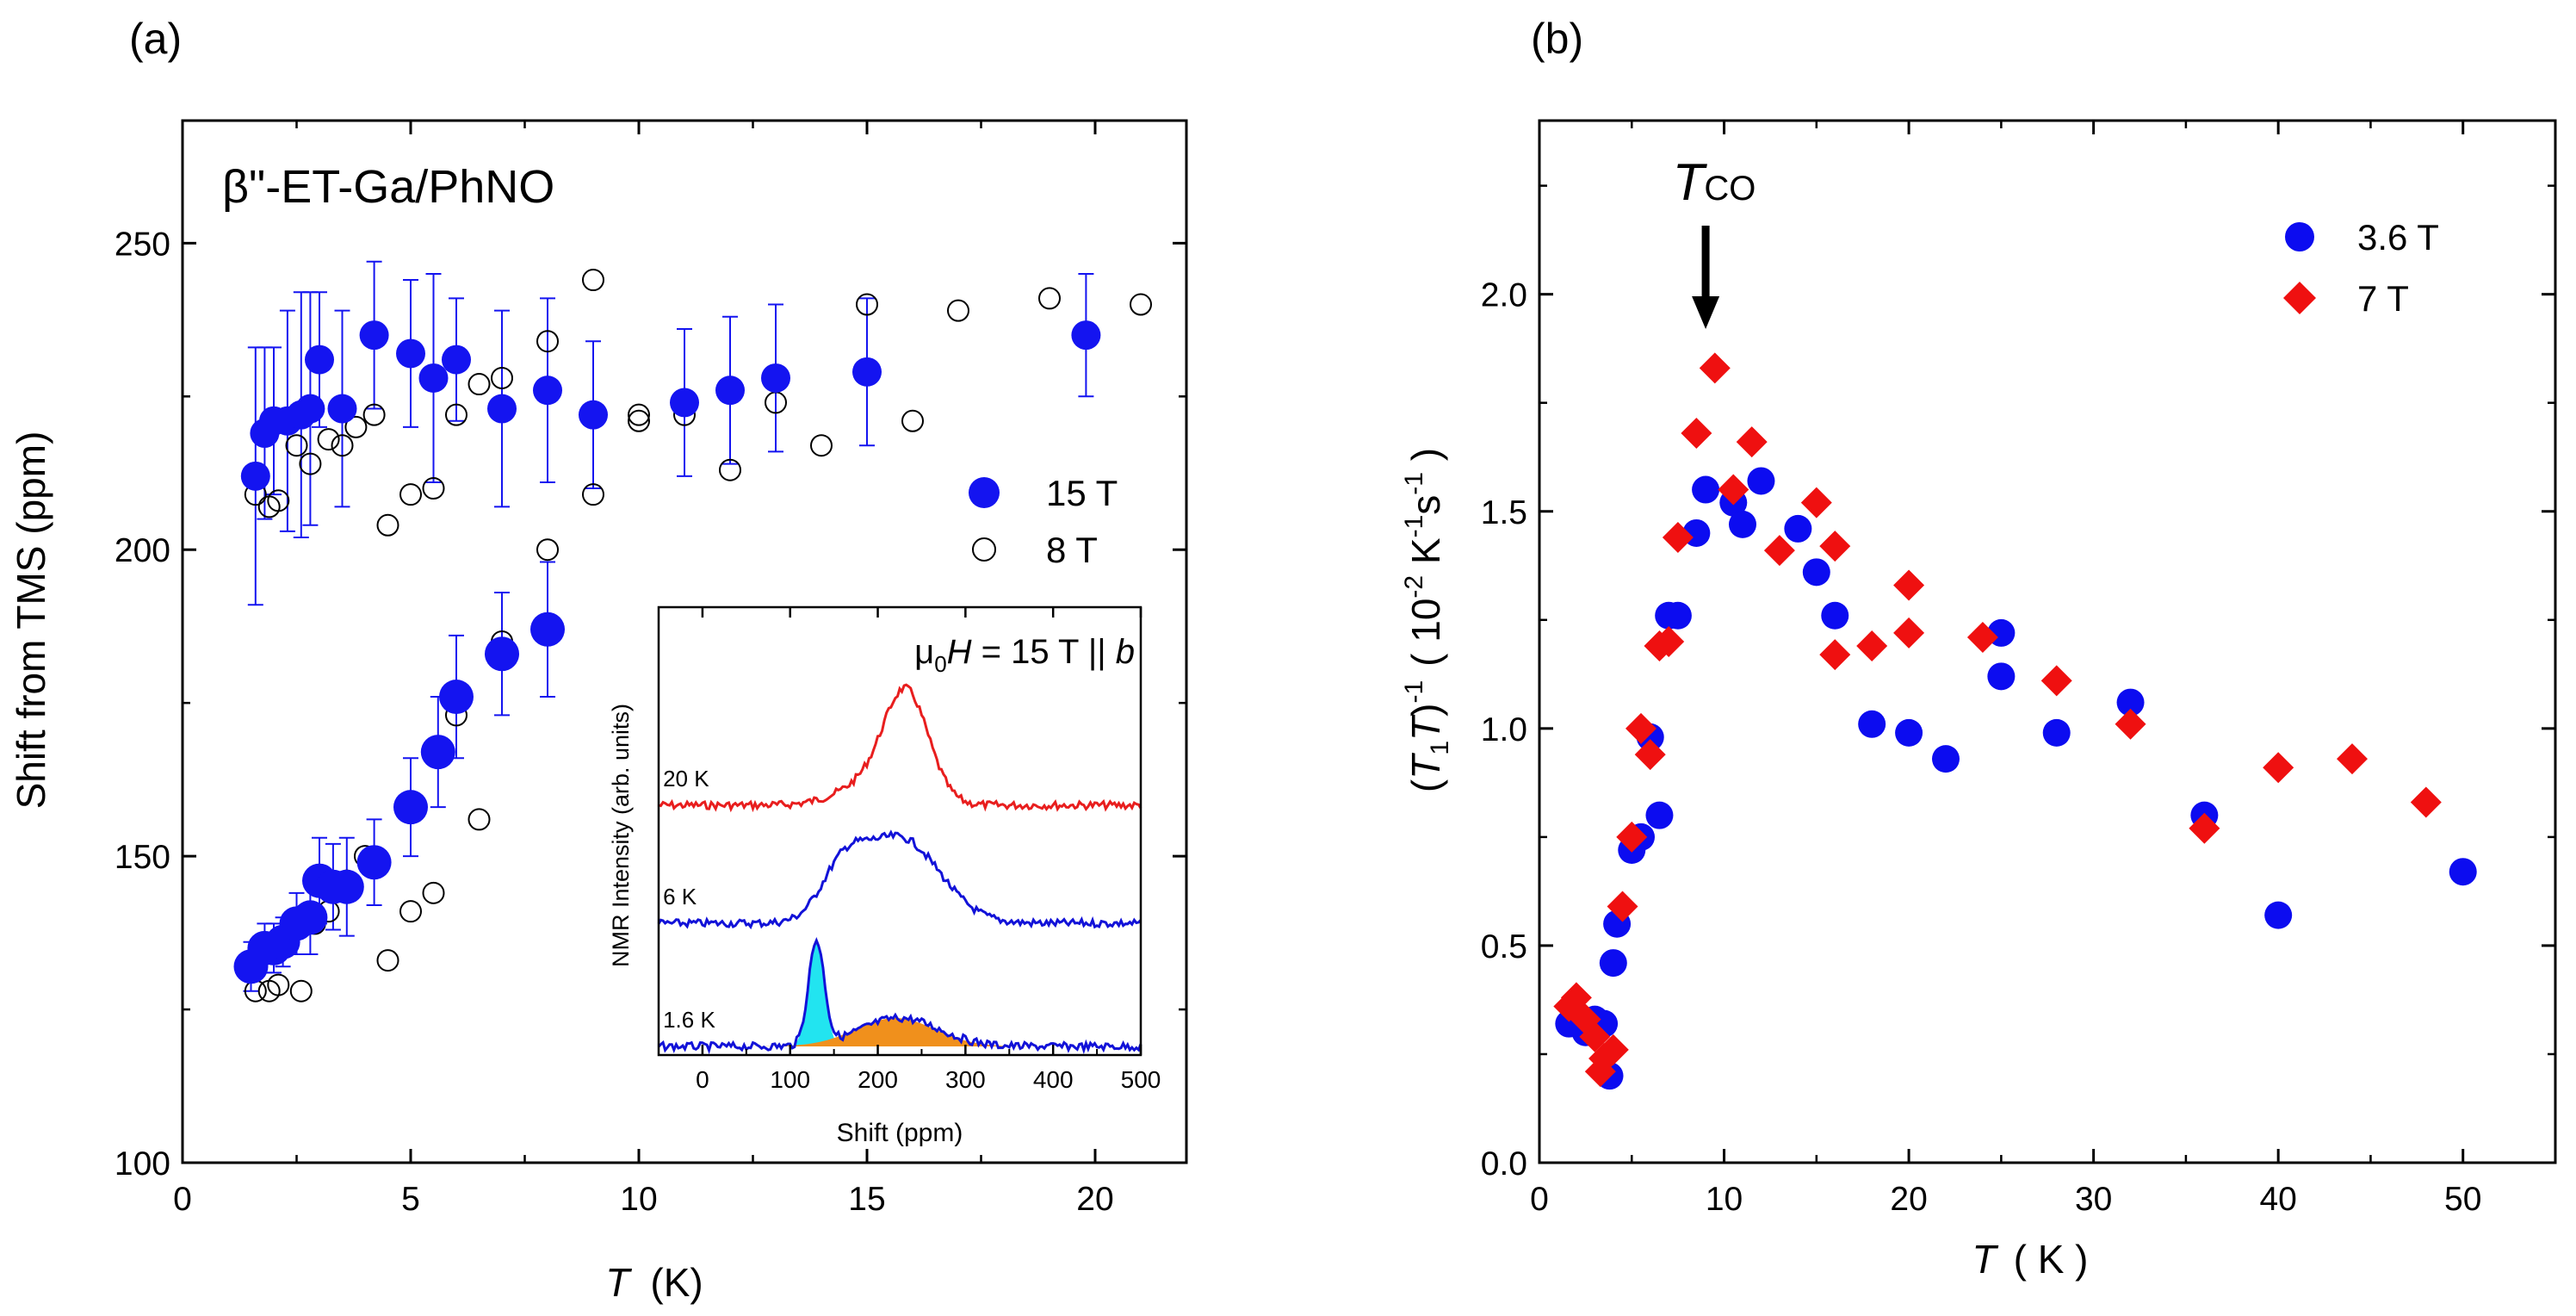  I want to click on panel-b-x-tick-label: 10, so click(1725, 1199).